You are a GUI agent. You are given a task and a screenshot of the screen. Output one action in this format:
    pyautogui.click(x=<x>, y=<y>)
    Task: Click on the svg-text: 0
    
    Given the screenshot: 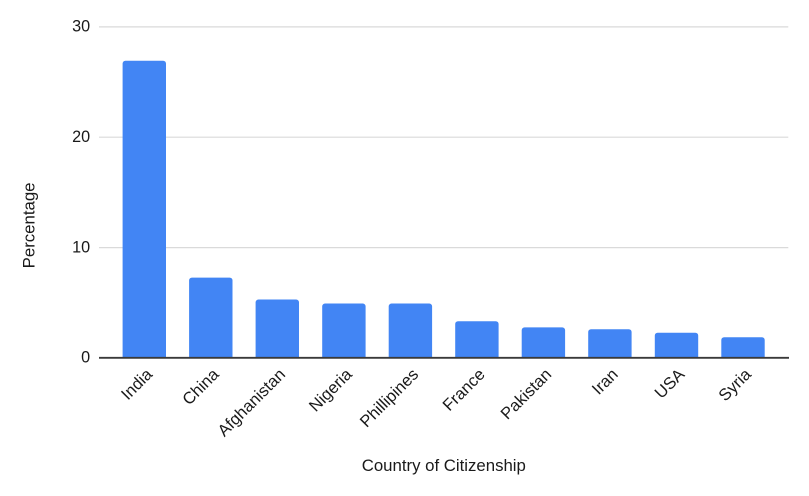 What is the action you would take?
    pyautogui.click(x=85, y=358)
    